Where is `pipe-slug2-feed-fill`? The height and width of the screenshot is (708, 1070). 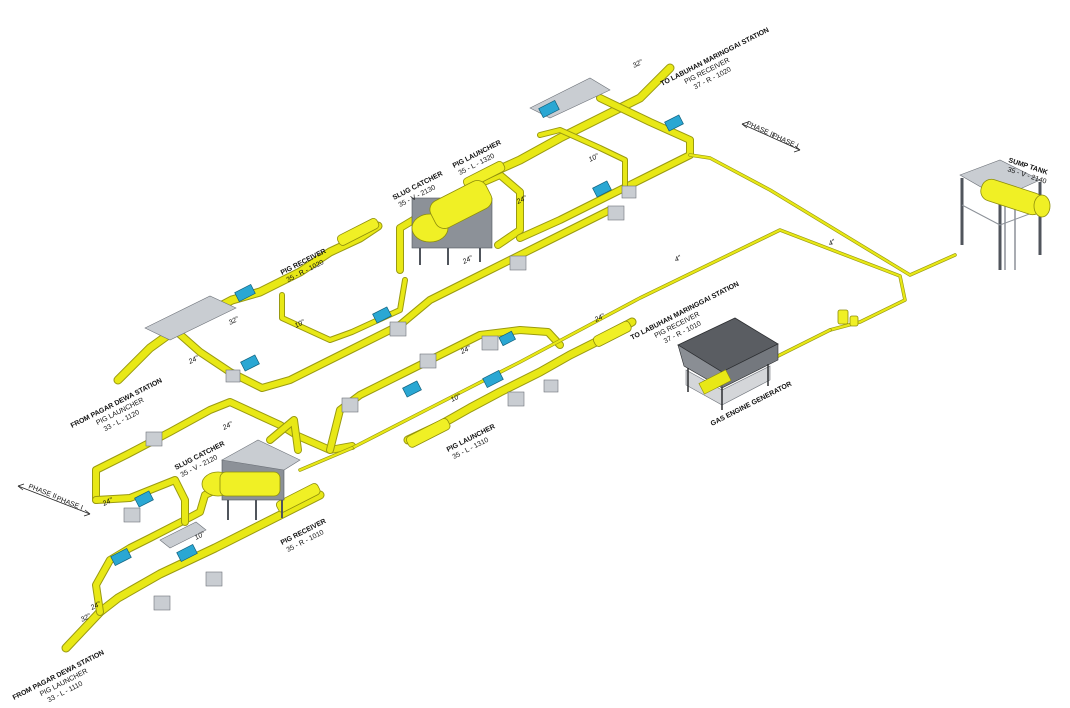
pipe-slug2-feed-fill is located at coordinates (460, 222).